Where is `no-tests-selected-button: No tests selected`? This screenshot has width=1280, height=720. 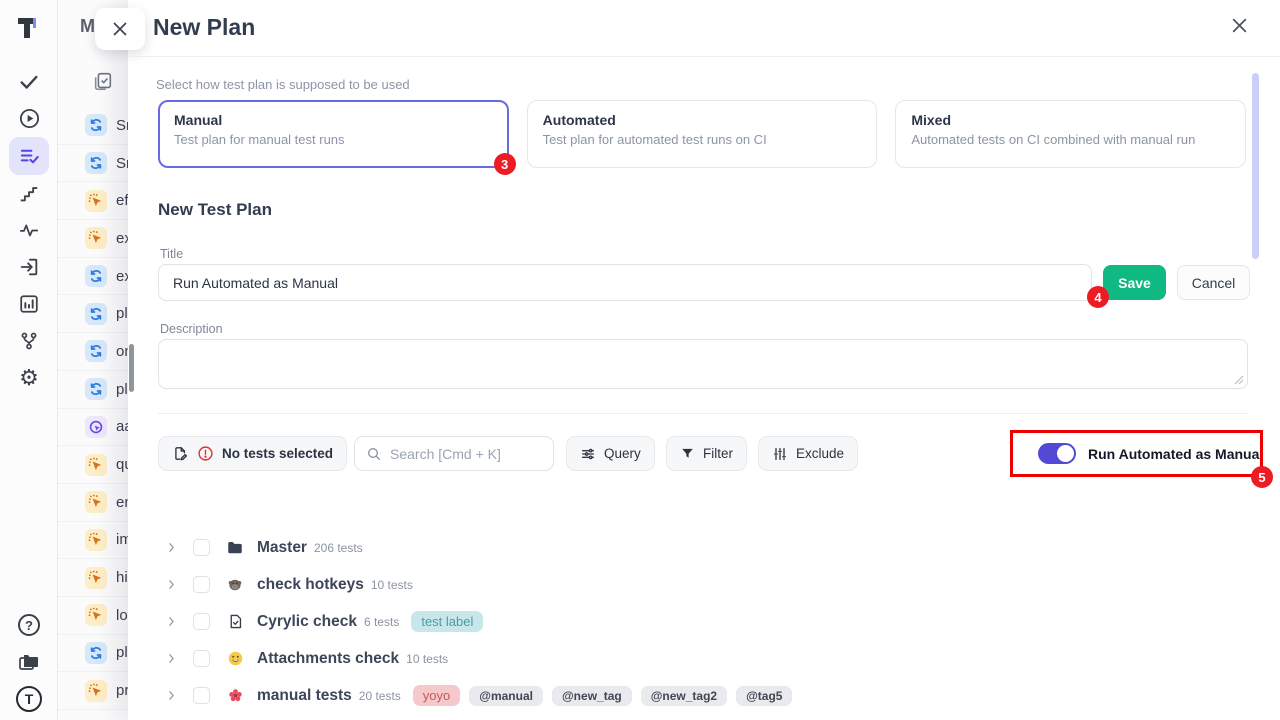
no-tests-selected-button: No tests selected is located at coordinates (253, 453).